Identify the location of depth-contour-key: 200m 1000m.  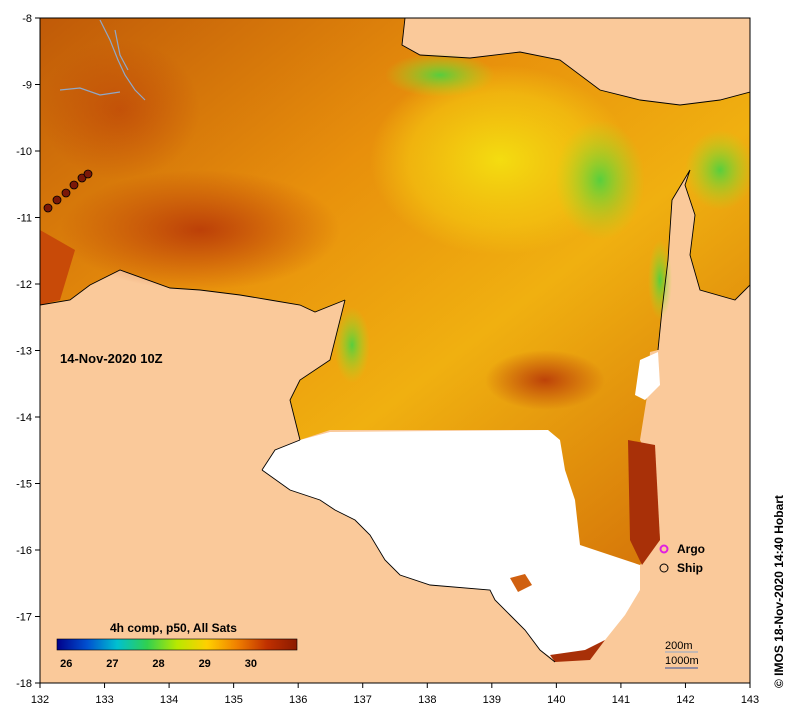
(682, 654).